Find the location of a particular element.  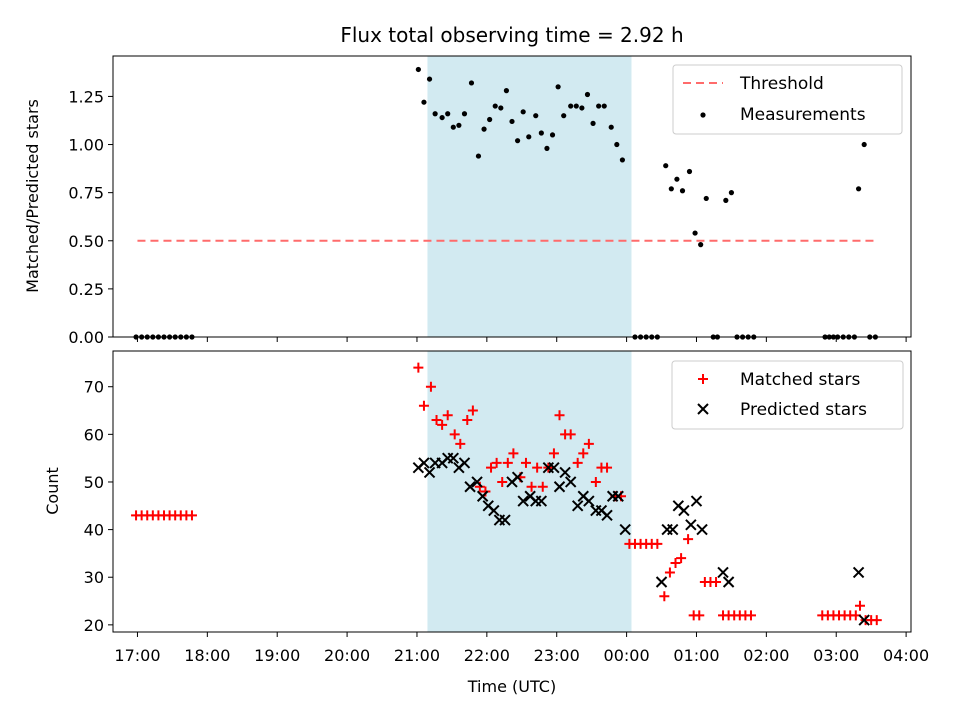

x-tick-label: 21:00 is located at coordinates (417, 655).